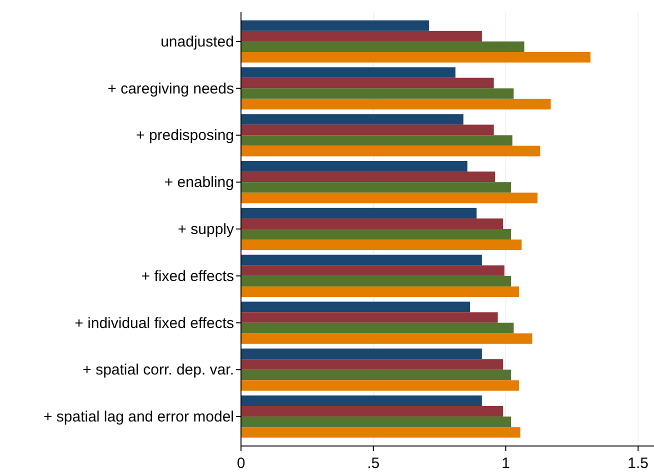 This screenshot has width=654, height=472. What do you see at coordinates (158, 370) in the screenshot?
I see `y-tick-label: + spatial corr. dep. var.` at bounding box center [158, 370].